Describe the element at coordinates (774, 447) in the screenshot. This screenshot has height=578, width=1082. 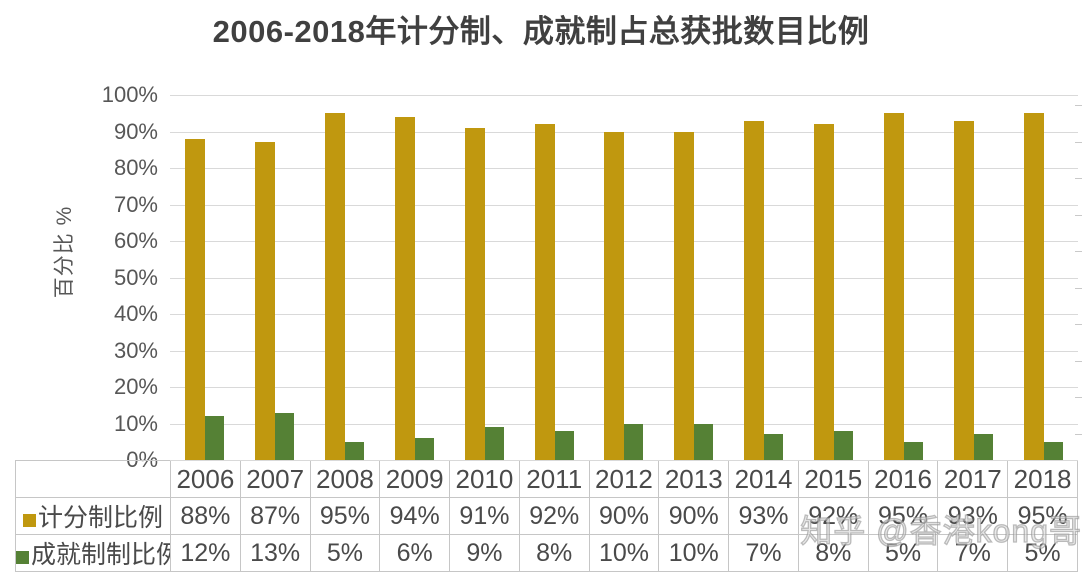
I see `bar-成就制制比例-2014` at that location.